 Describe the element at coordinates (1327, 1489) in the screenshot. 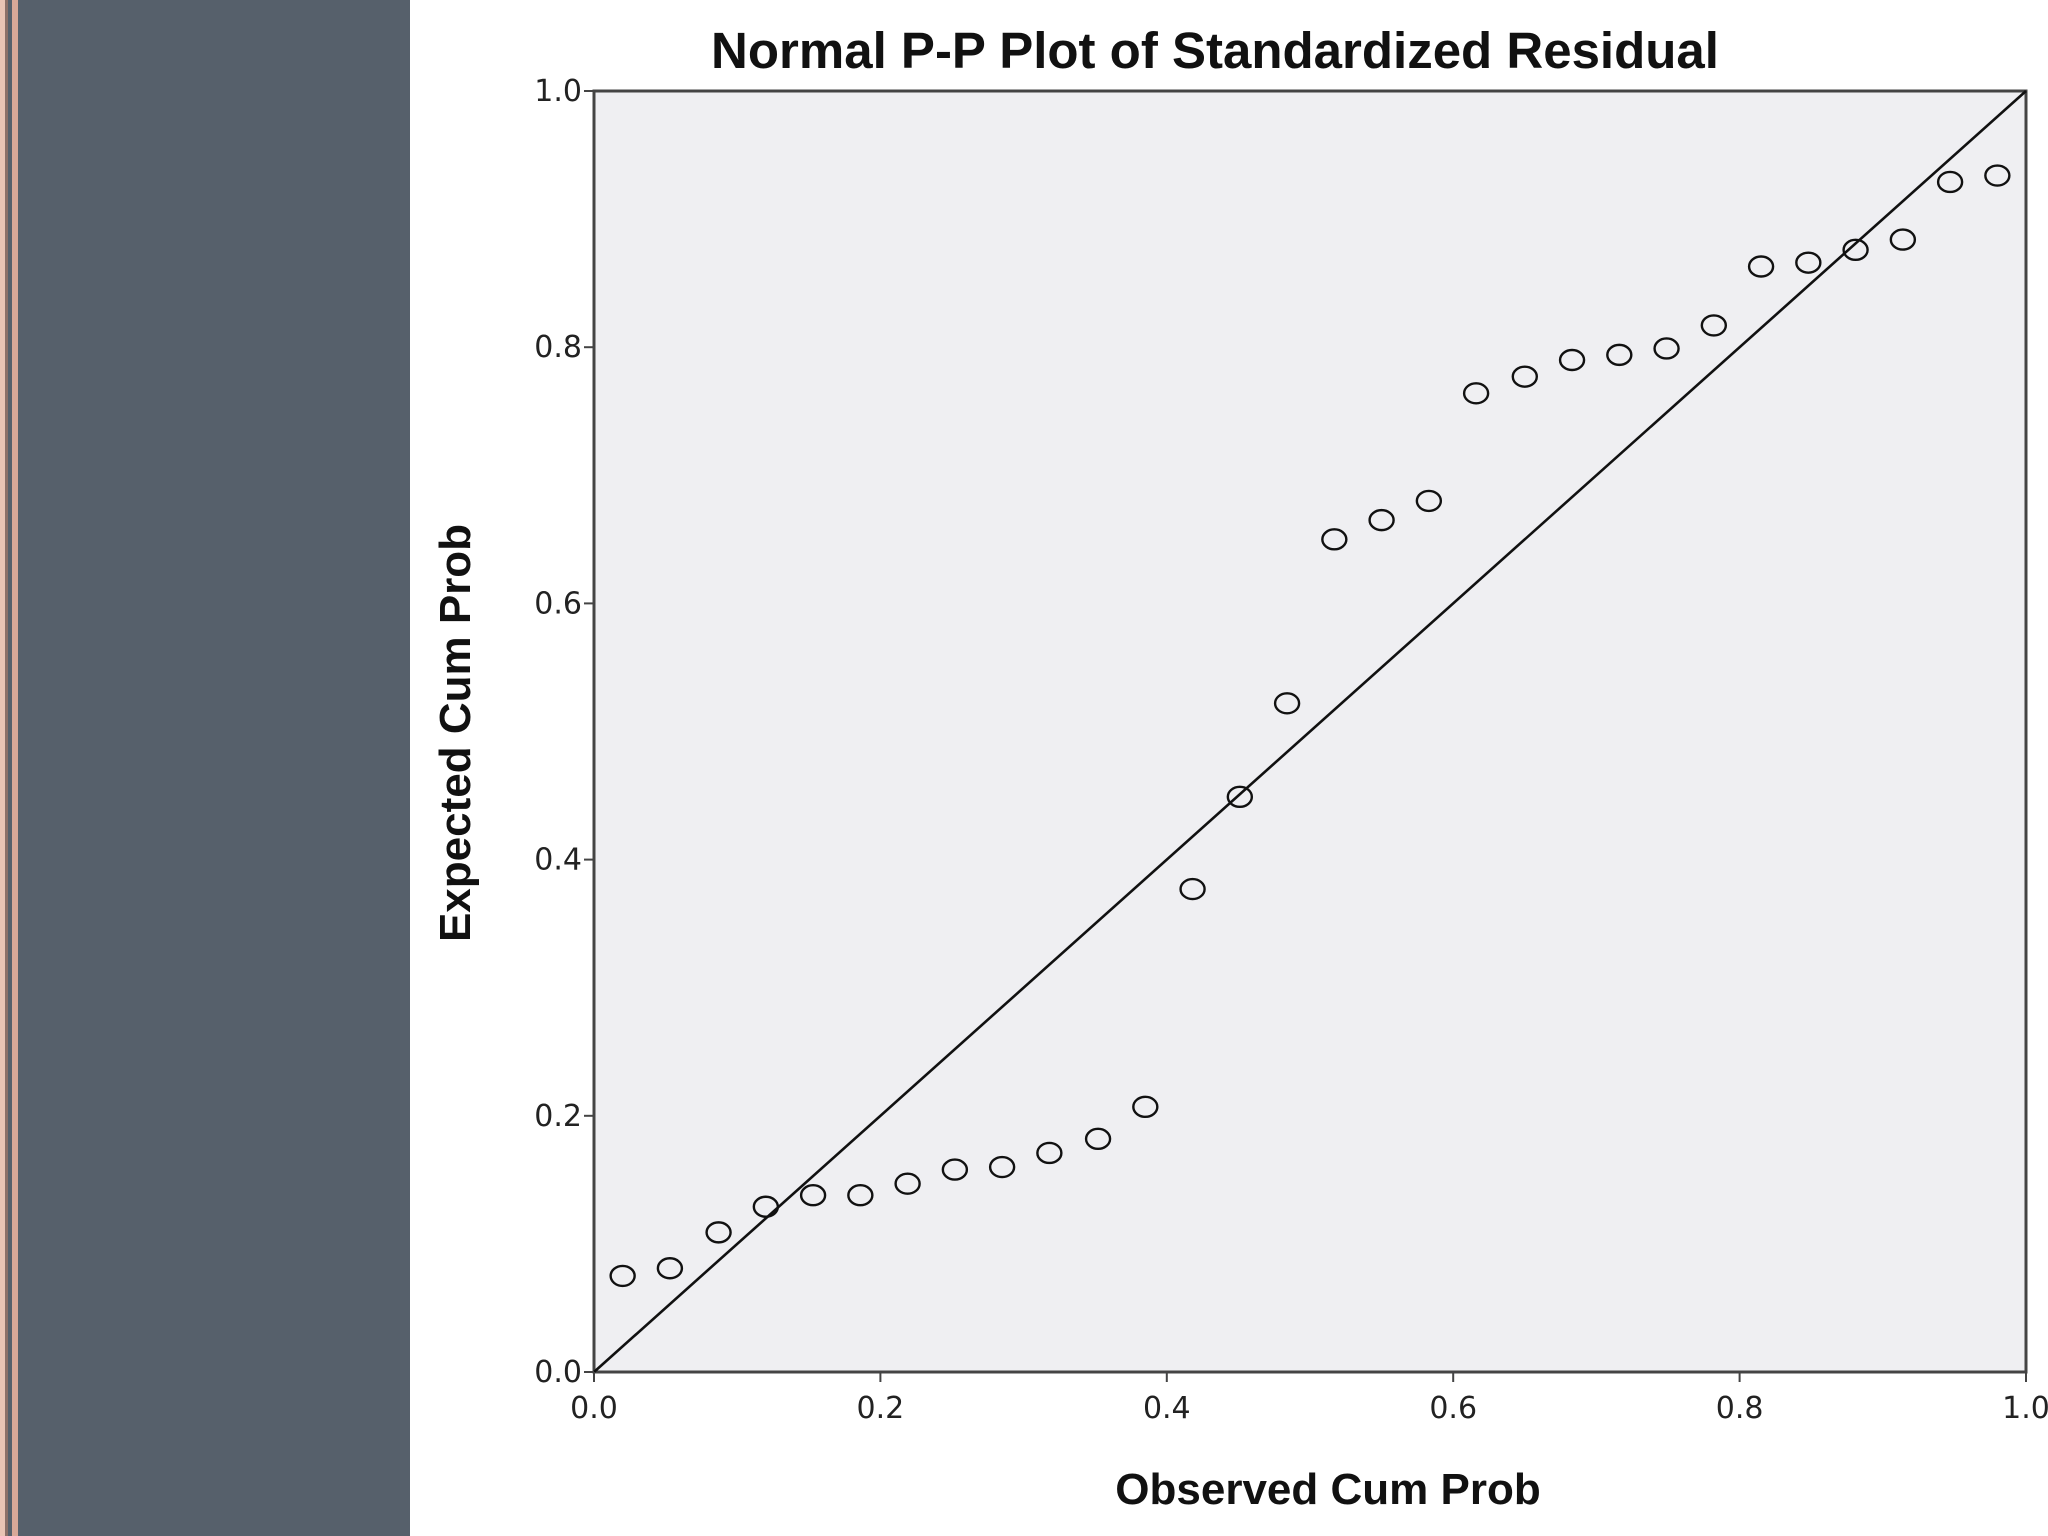

I see `x-axis-title: Observed Cum Prob` at that location.